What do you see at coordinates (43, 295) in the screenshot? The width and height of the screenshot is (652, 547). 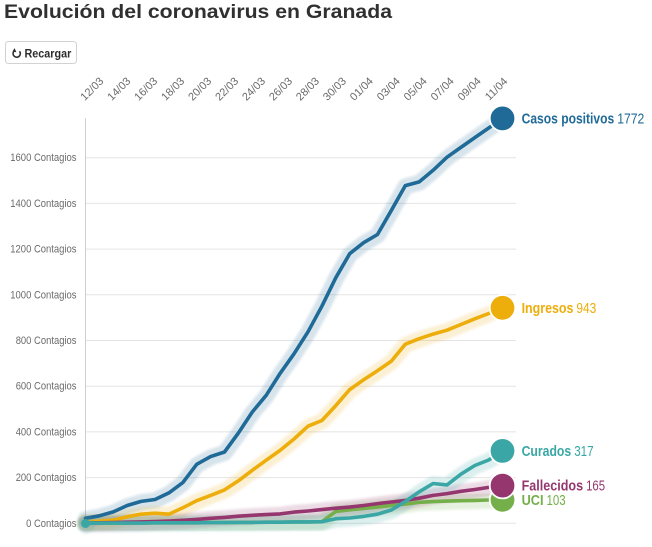 I see `svg-text: 1000 Contagios` at bounding box center [43, 295].